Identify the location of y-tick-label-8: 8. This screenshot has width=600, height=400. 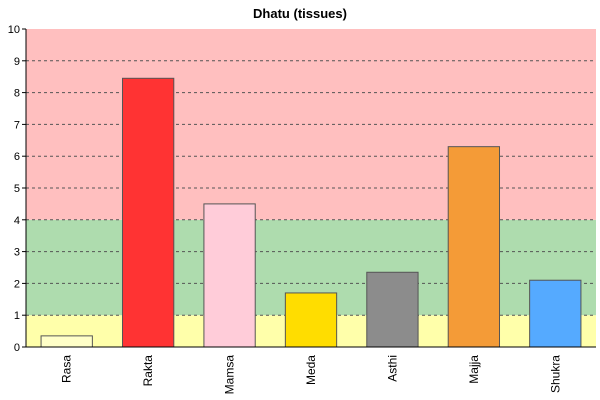
(17, 94).